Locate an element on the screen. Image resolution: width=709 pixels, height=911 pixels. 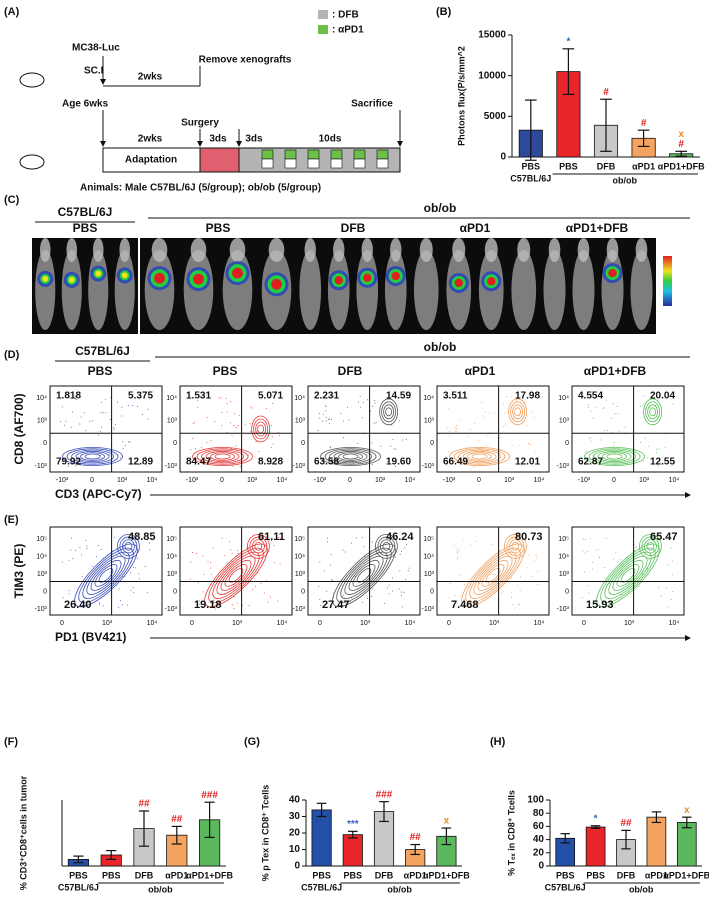
bar is located at coordinates (595, 846).